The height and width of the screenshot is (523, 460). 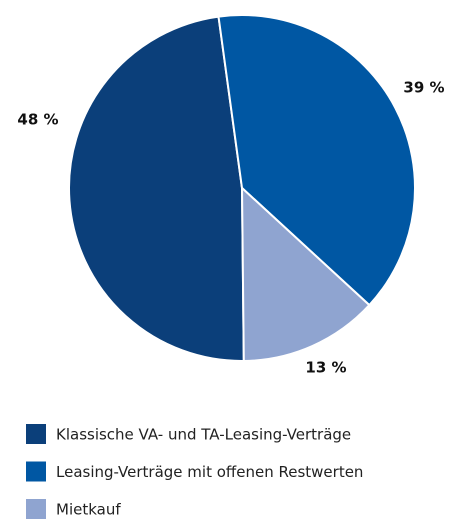 I want to click on legend-label: Klassische VA- und TA-Leasing-Verträge, so click(x=203, y=435).